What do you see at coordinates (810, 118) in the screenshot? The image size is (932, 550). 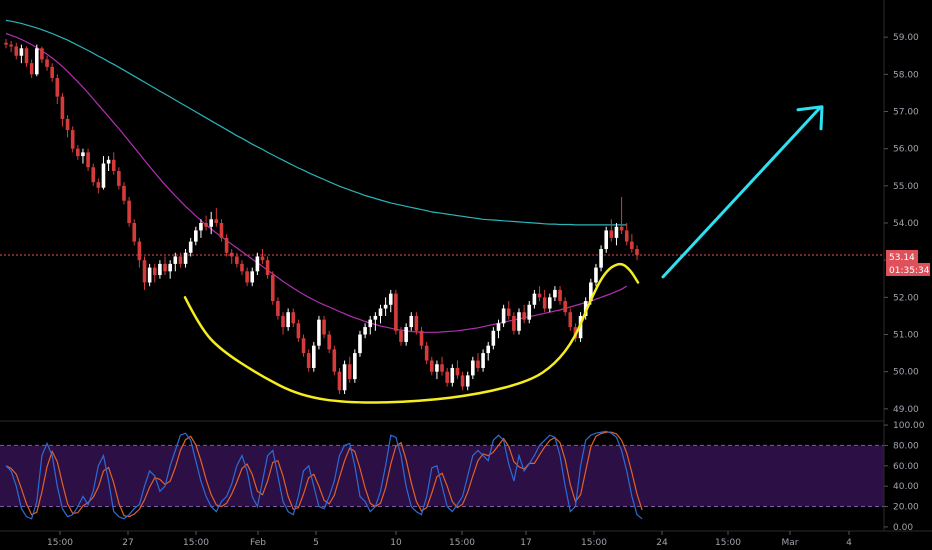 I see `arrow-head` at bounding box center [810, 118].